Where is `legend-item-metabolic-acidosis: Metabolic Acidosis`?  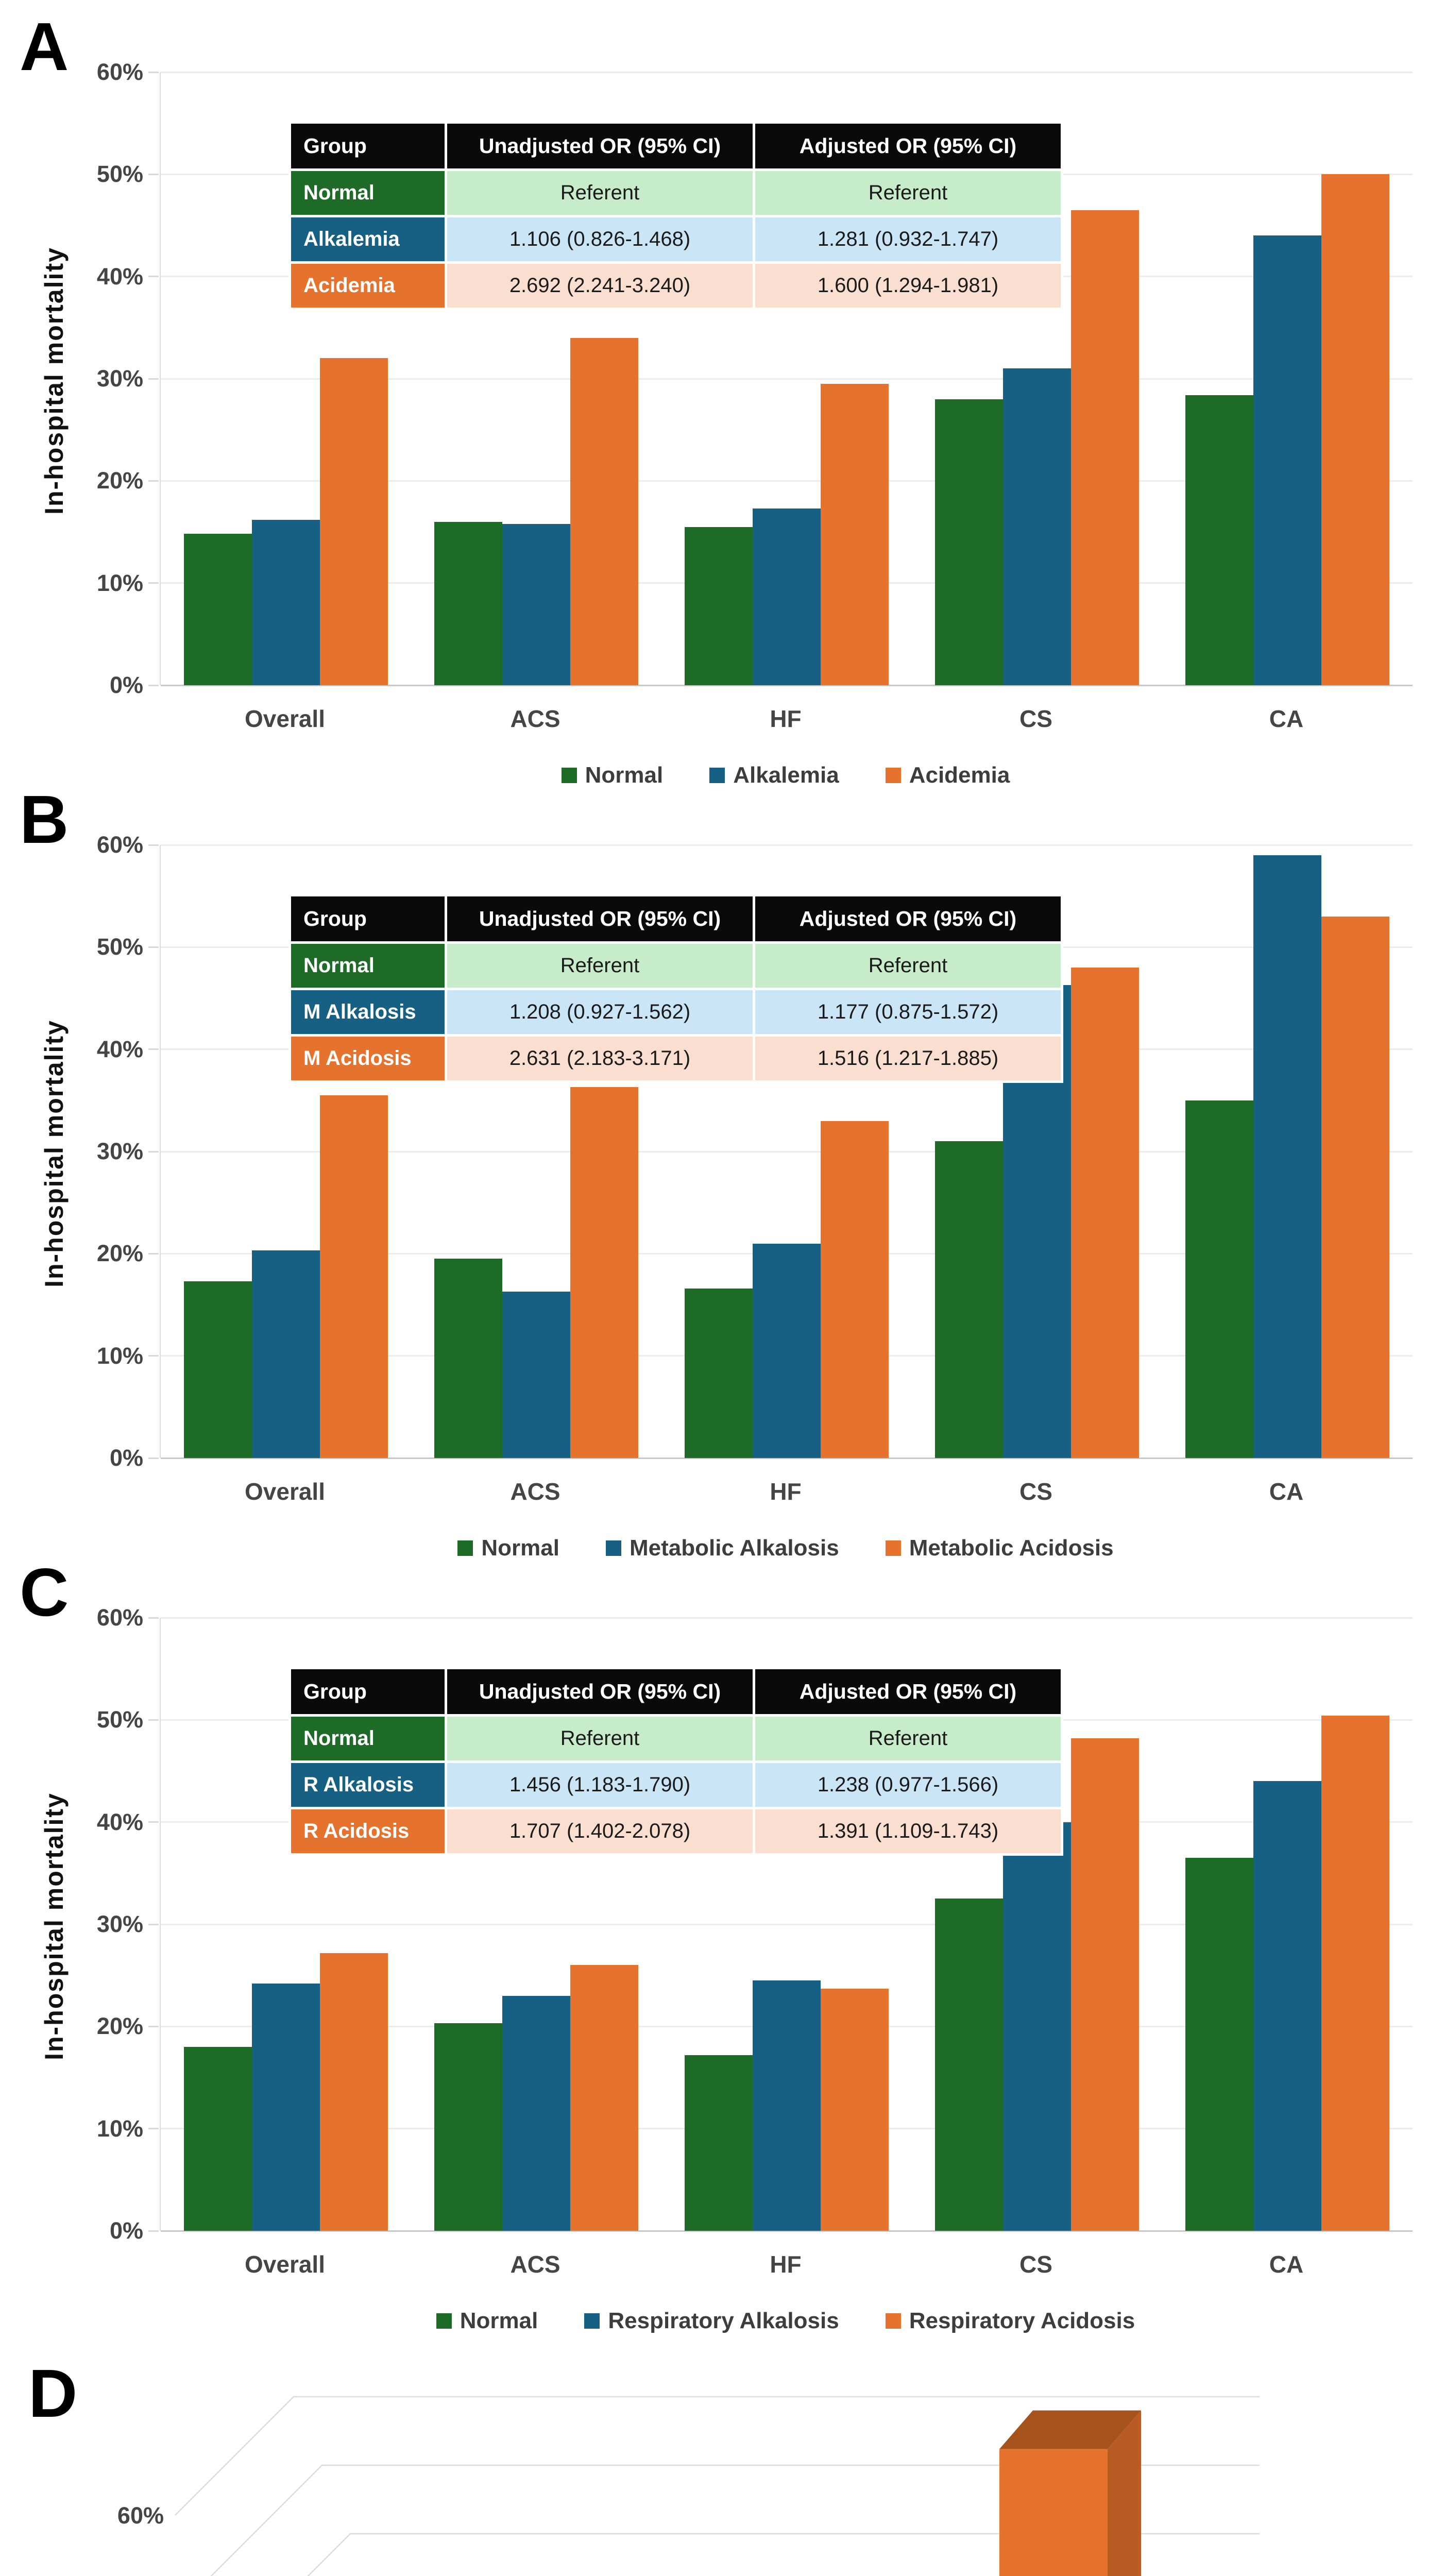
legend-item-metabolic-acidosis: Metabolic Acidosis is located at coordinates (999, 1548).